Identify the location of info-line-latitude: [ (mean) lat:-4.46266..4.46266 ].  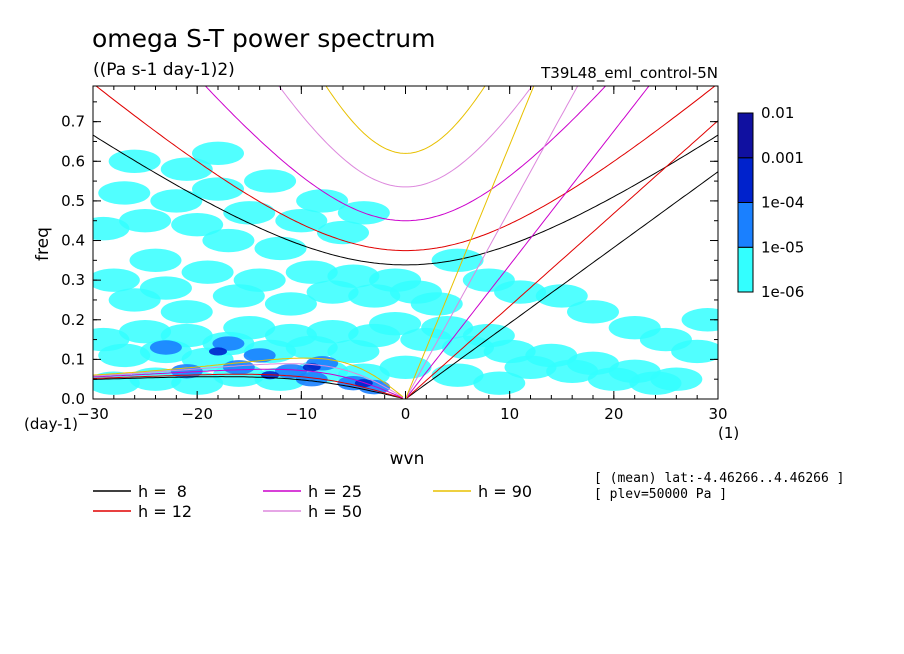
(719, 478).